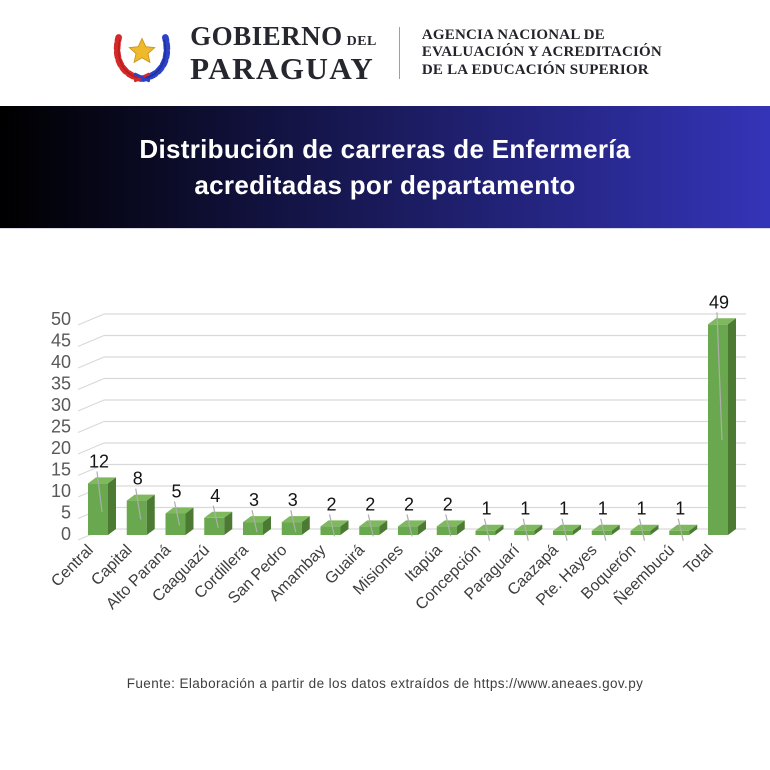 Image resolution: width=770 pixels, height=770 pixels. Describe the element at coordinates (385, 149) in the screenshot. I see `chart-title-line-1: Distribución de carreras de Enfermería` at that location.